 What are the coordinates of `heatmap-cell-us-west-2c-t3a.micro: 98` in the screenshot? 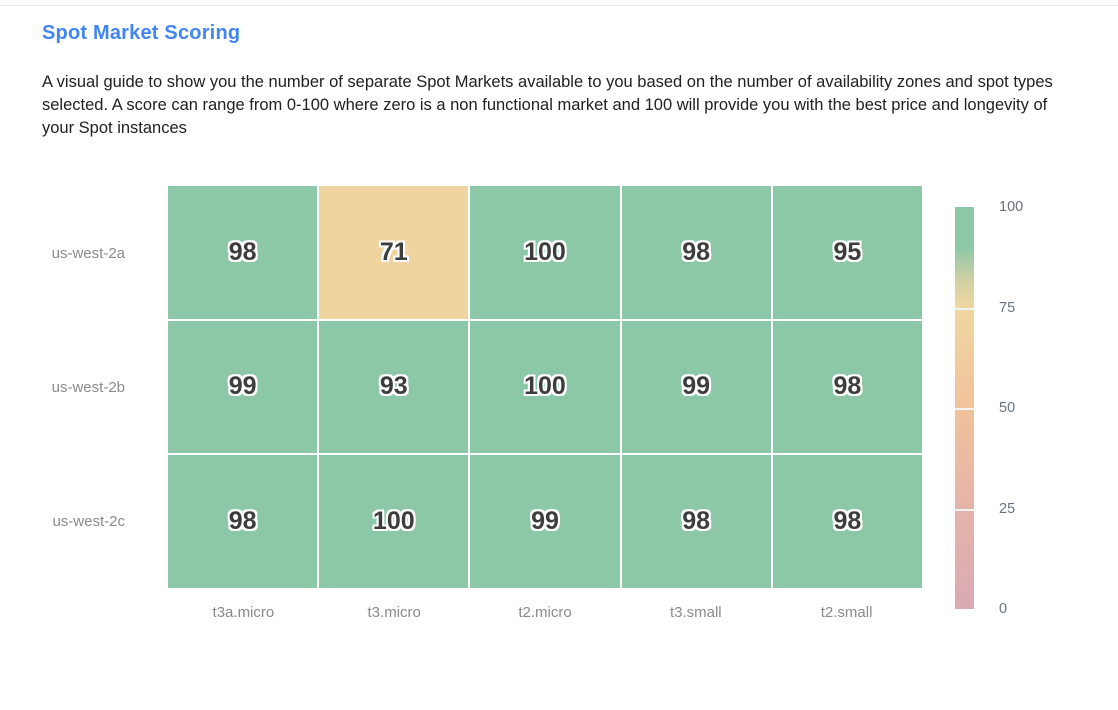 It's located at (243, 521).